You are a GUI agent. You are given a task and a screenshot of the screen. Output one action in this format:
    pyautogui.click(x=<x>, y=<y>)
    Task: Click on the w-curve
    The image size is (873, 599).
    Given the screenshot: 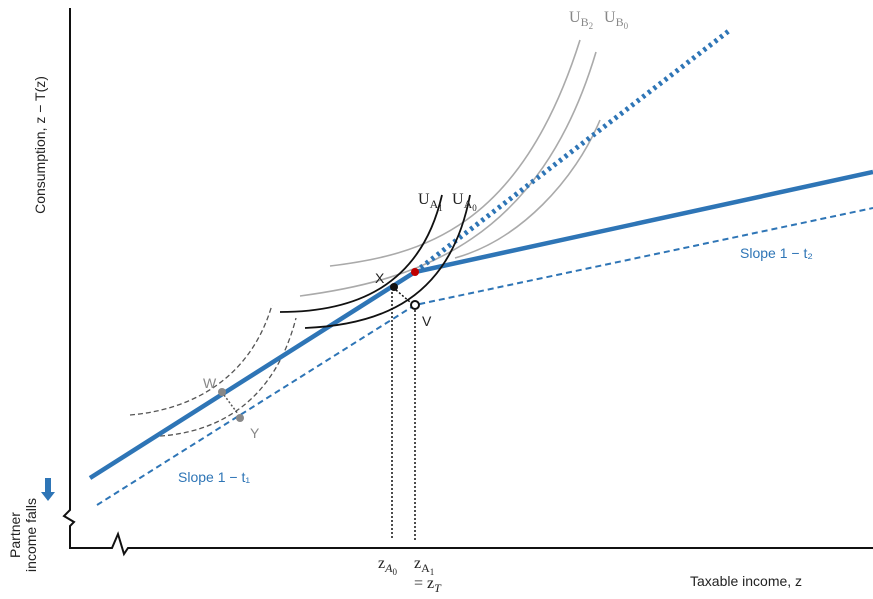 What is the action you would take?
    pyautogui.click(x=201, y=360)
    